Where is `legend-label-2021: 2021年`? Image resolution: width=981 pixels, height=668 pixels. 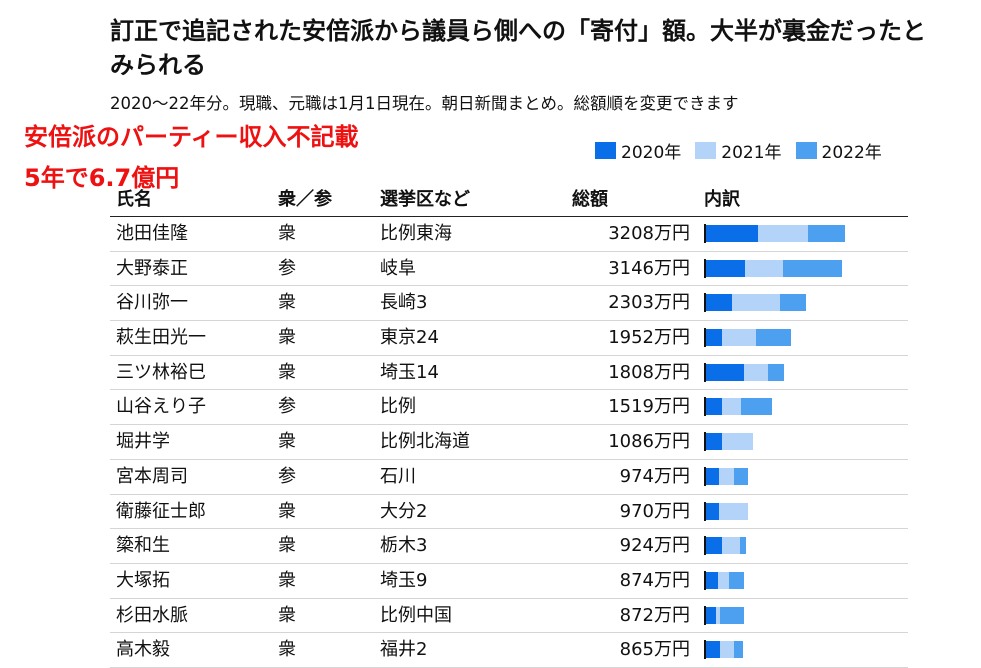
legend-label-2021: 2021年 is located at coordinates (751, 153).